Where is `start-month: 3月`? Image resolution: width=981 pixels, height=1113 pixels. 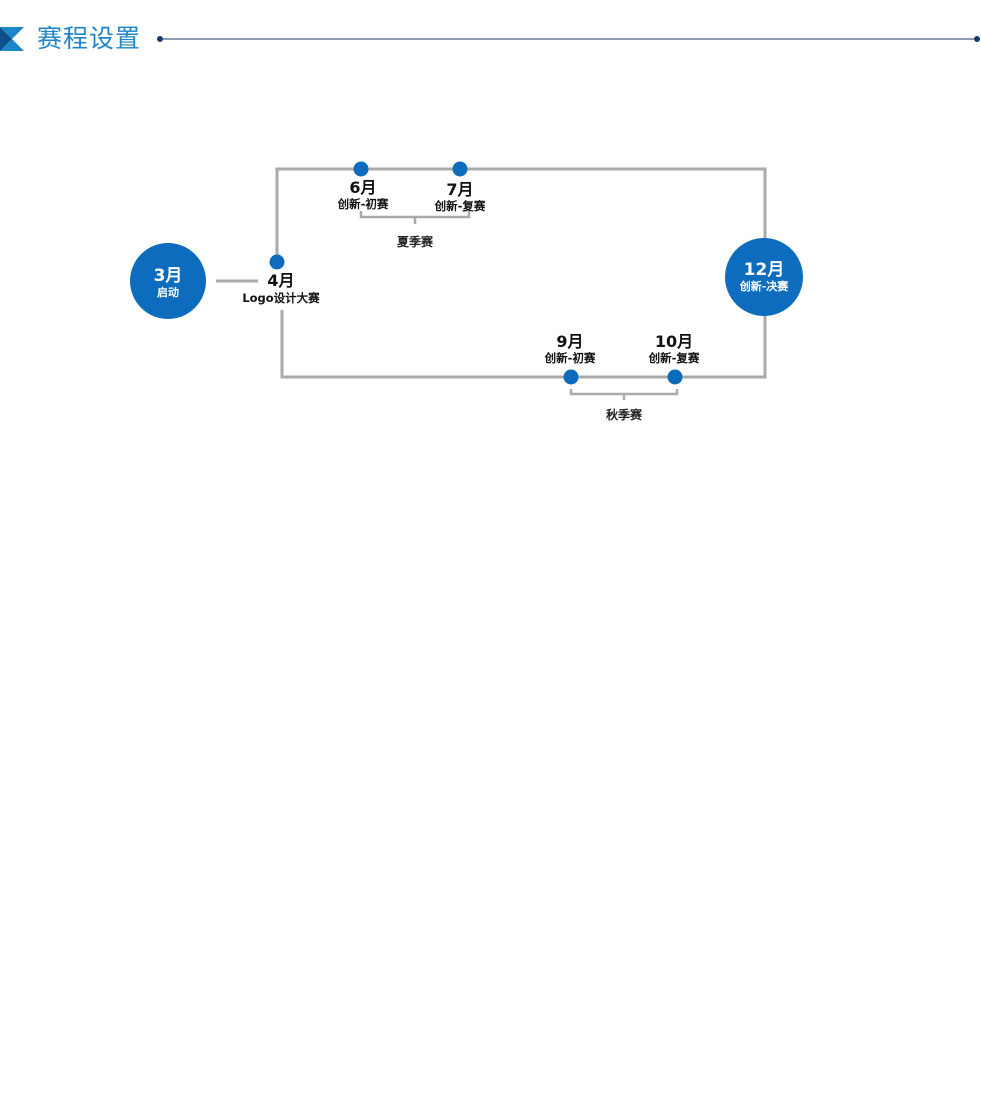 start-month: 3月 is located at coordinates (168, 276).